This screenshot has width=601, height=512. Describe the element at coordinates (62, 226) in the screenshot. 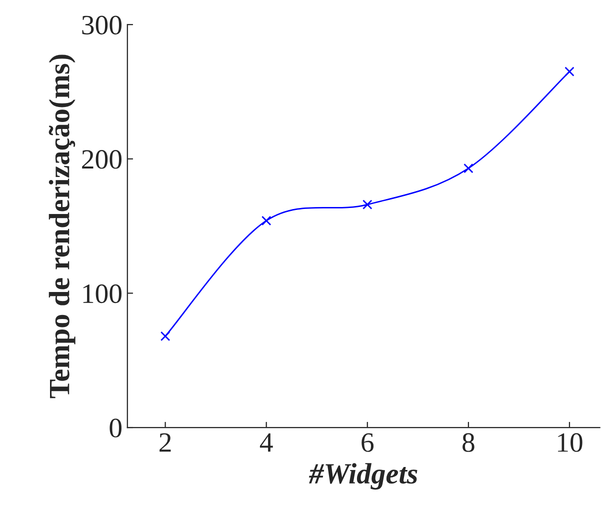

I see `y-axis-title: Tempo de renderização(ms)` at that location.